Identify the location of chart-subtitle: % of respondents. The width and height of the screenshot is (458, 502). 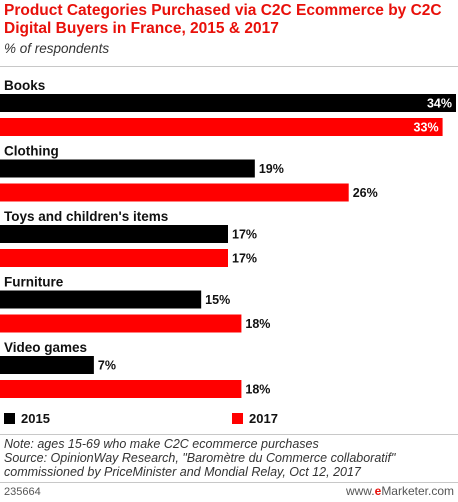
(57, 48).